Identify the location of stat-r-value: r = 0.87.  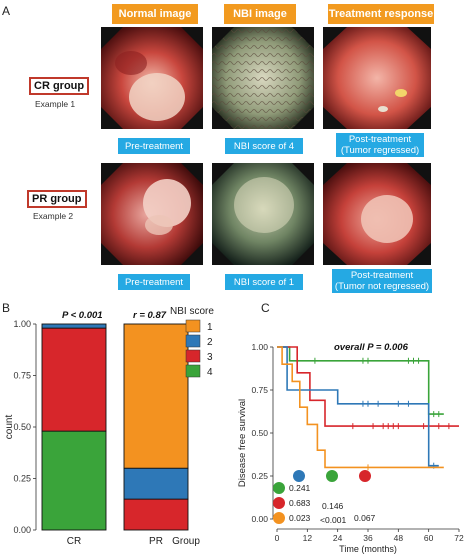
(150, 315).